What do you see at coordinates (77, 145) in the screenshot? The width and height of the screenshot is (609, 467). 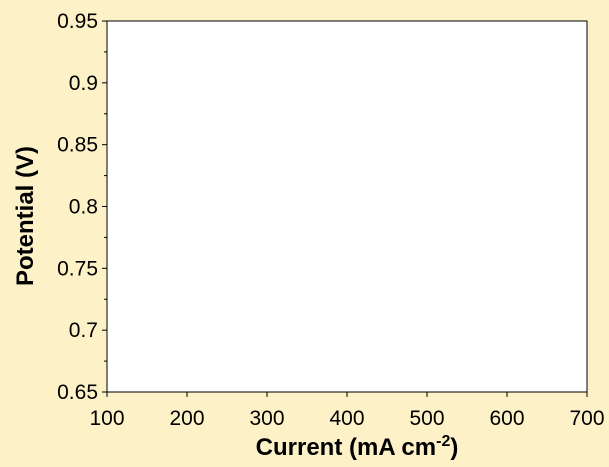 I see `y-tick-label: 0.85` at bounding box center [77, 145].